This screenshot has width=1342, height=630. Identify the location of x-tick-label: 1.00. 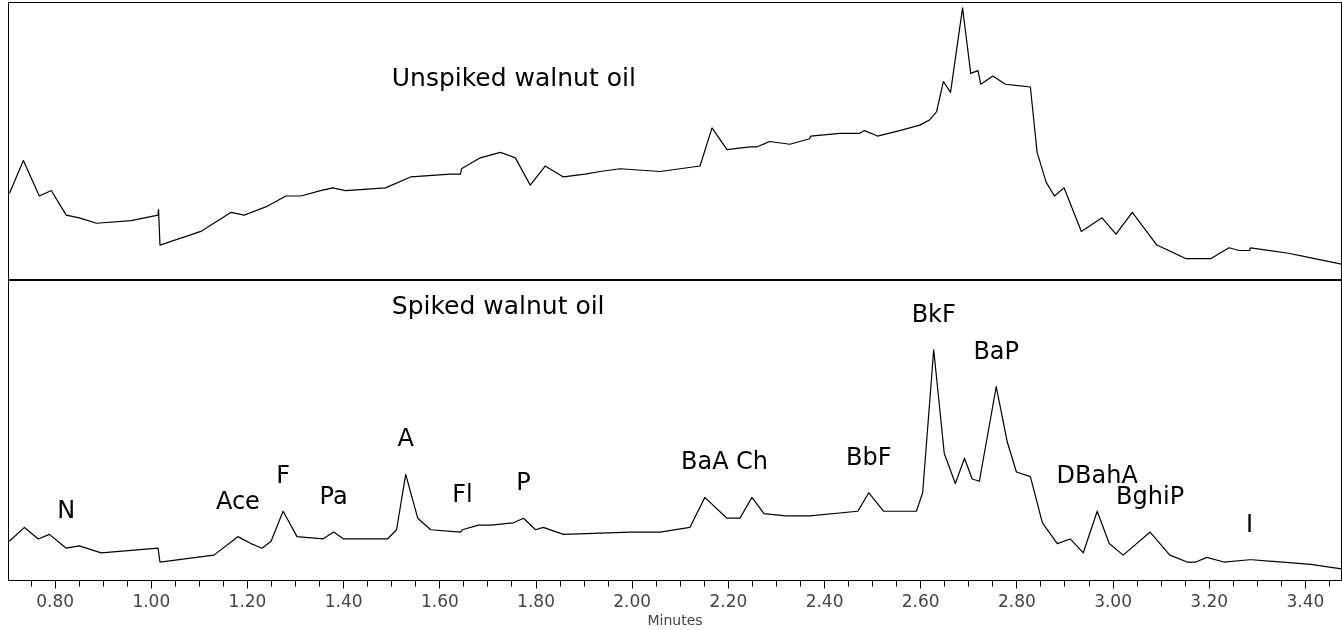
(151, 600).